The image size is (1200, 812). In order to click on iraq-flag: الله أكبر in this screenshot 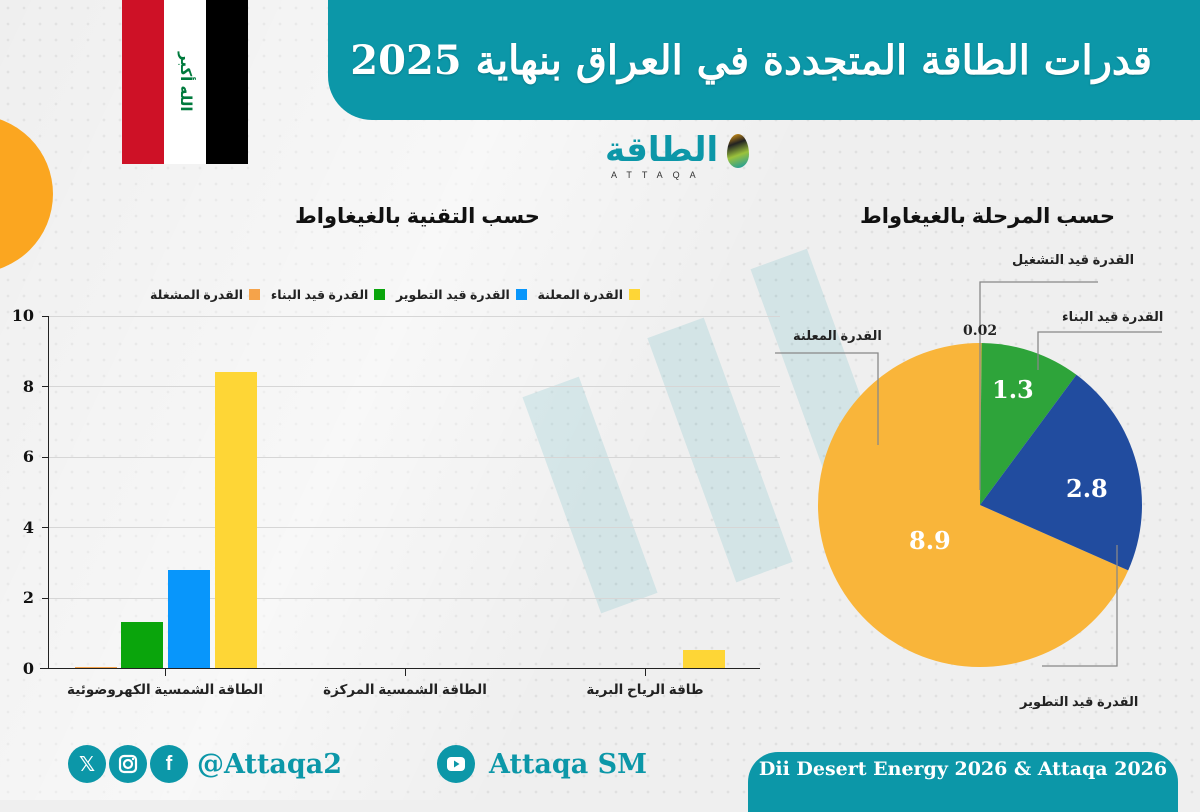, I will do `click(185, 82)`.